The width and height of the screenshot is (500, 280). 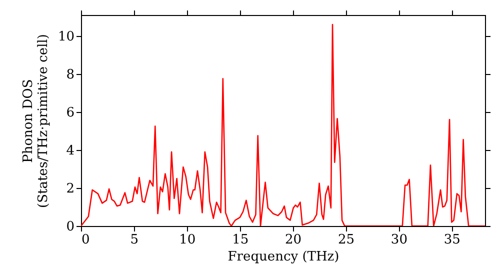 I want to click on x-tick-label: 25, so click(x=346, y=240).